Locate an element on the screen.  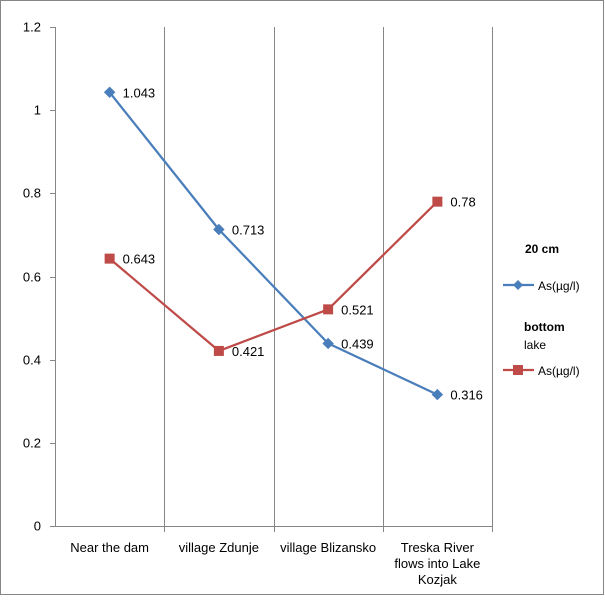
legend-group-title: 20 cm is located at coordinates (542, 249).